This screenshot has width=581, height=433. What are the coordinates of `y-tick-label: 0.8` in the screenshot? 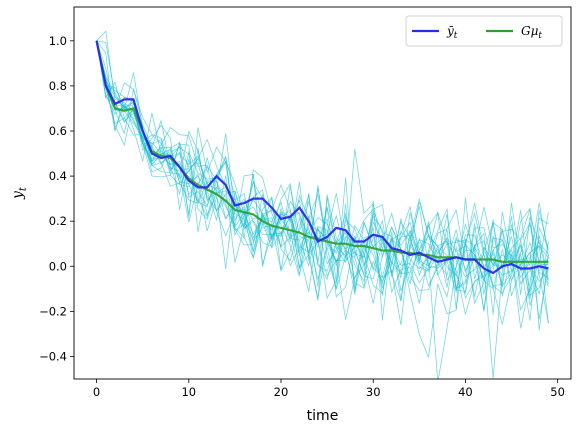 It's located at (58, 86).